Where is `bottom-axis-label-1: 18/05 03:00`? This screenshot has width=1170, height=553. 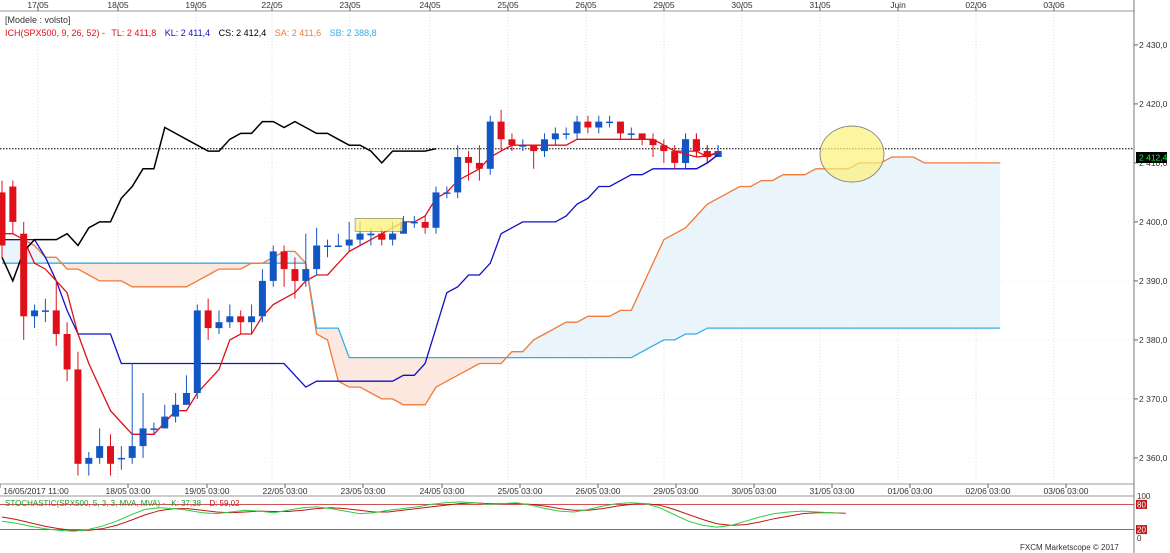
bottom-axis-label-1: 18/05 03:00 is located at coordinates (128, 491).